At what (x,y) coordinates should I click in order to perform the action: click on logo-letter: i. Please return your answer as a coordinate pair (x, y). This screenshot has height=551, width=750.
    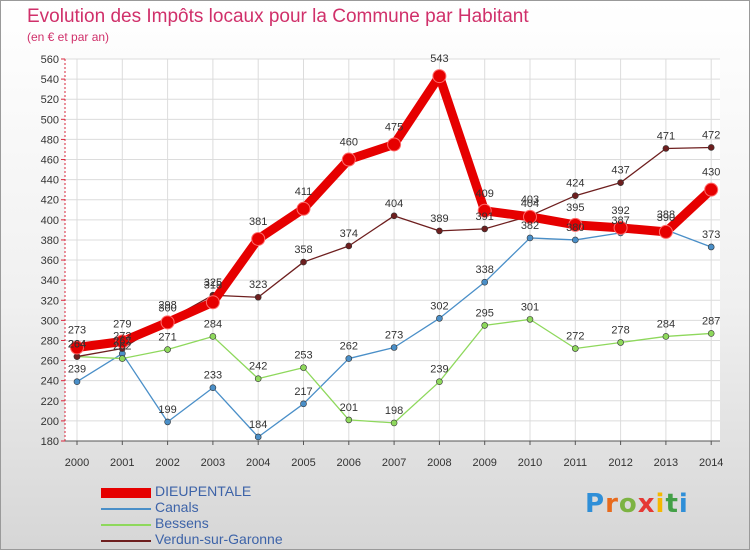
    Looking at the image, I should click on (683, 504).